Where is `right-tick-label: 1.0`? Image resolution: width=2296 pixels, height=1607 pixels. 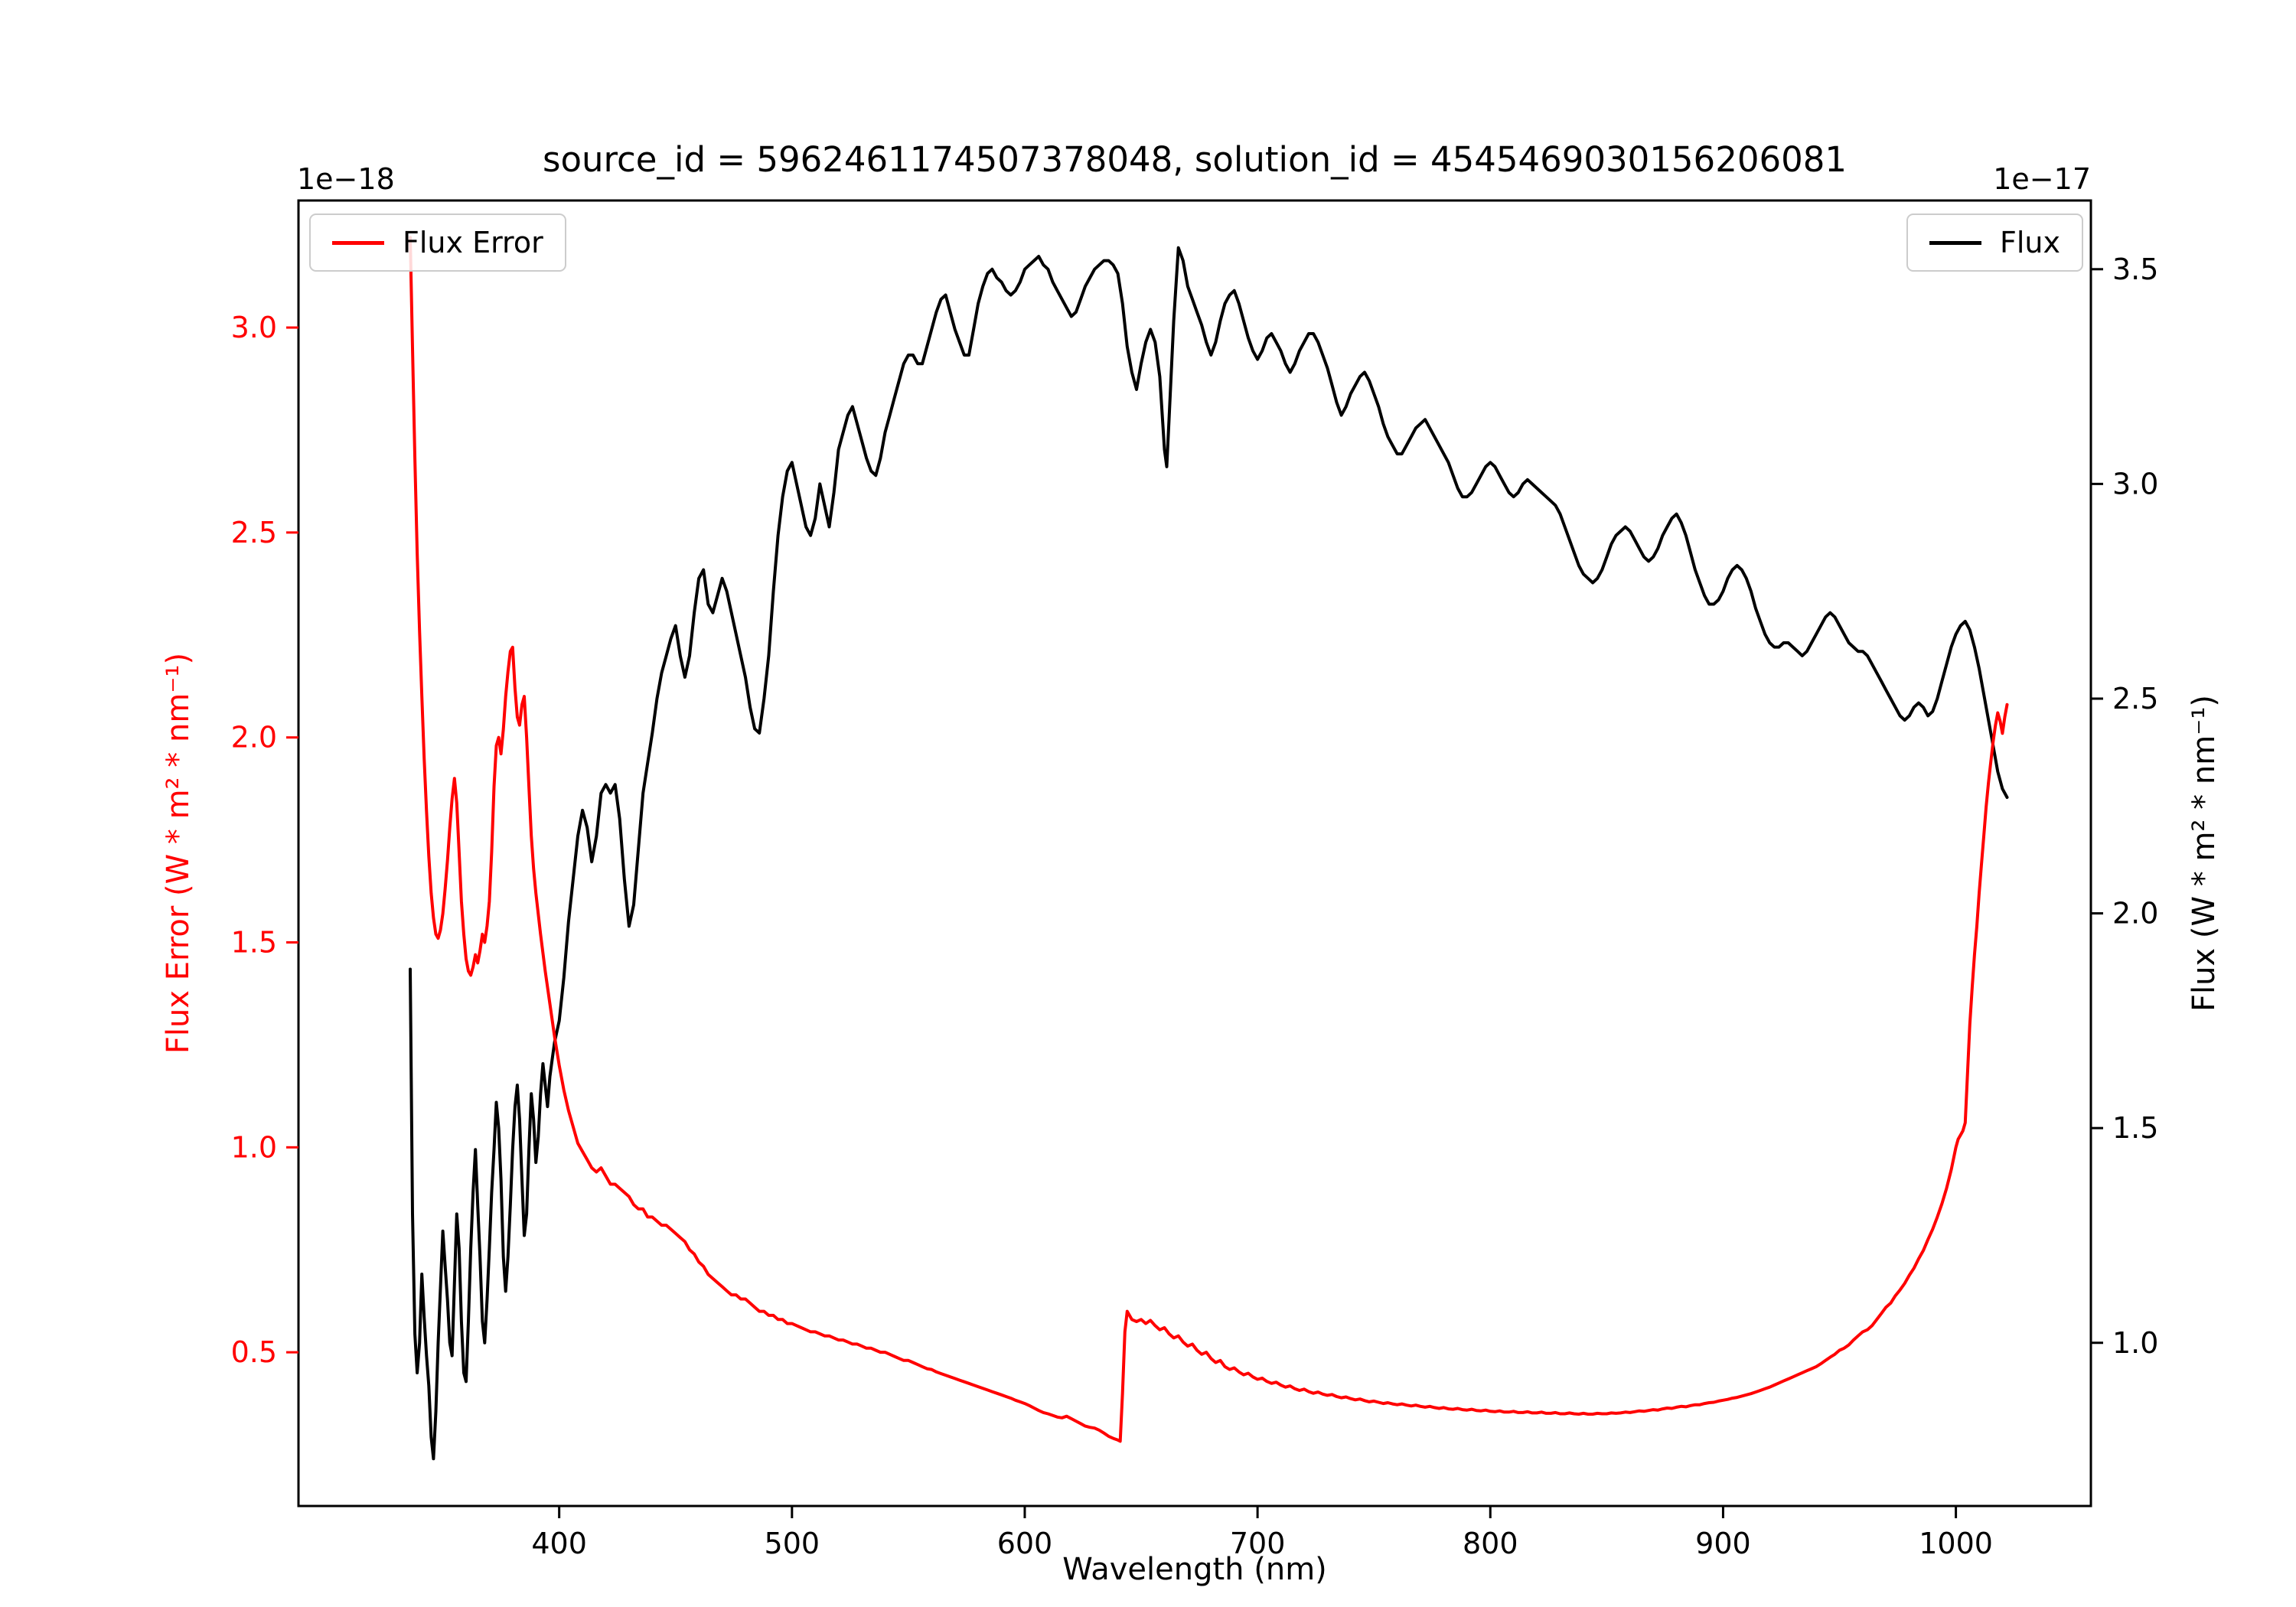
right-tick-label: 1.0 is located at coordinates (2135, 1343).